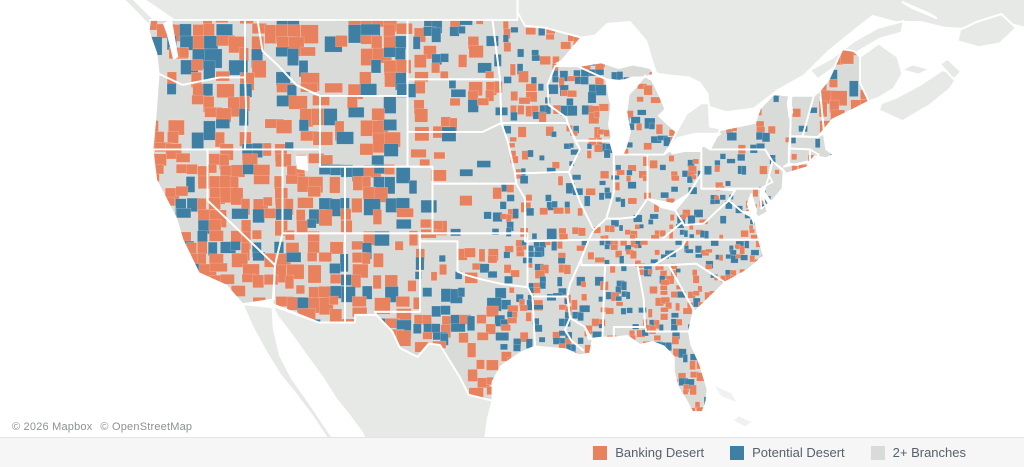 This screenshot has height=467, width=1024. I want to click on legend-item-two-plus-branches: 2+ Branches, so click(918, 452).